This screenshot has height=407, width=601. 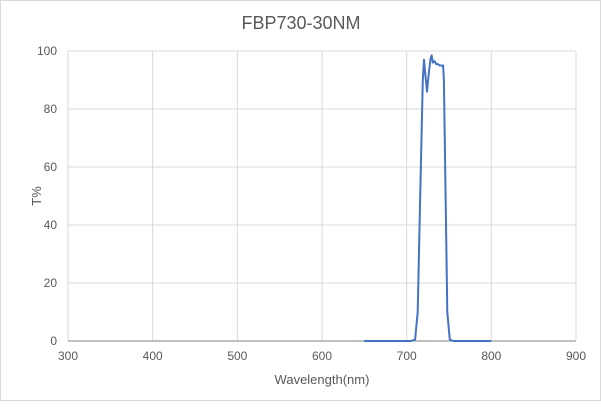 What do you see at coordinates (51, 167) in the screenshot?
I see `y-tick-label: 60` at bounding box center [51, 167].